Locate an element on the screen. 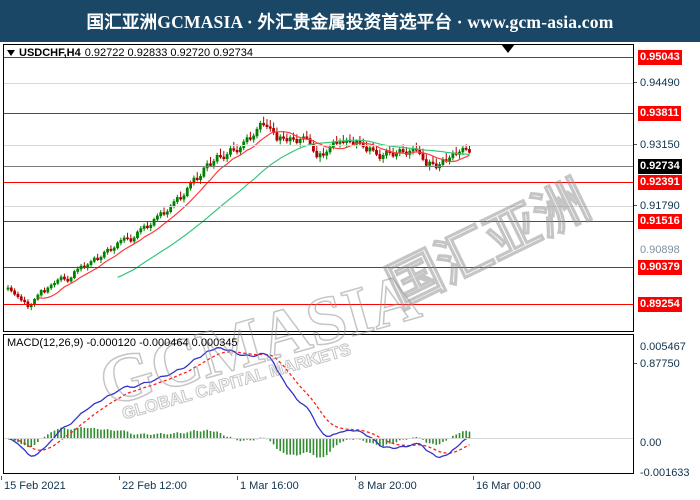 The width and height of the screenshot is (700, 500). price-tick-label: 0.93150 is located at coordinates (660, 145).